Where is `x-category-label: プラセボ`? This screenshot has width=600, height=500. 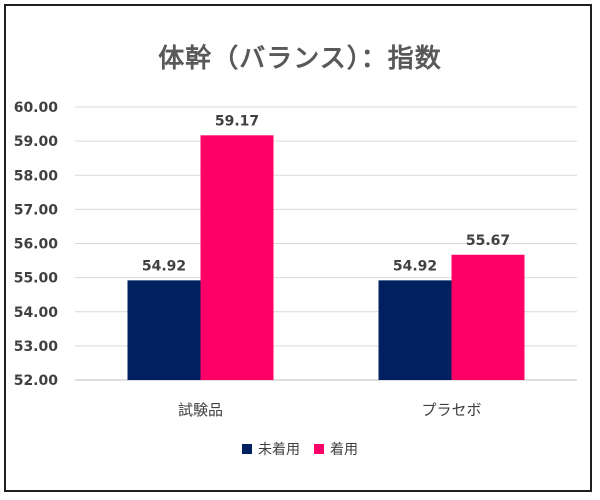
x-category-label: プラセボ is located at coordinates (451, 410).